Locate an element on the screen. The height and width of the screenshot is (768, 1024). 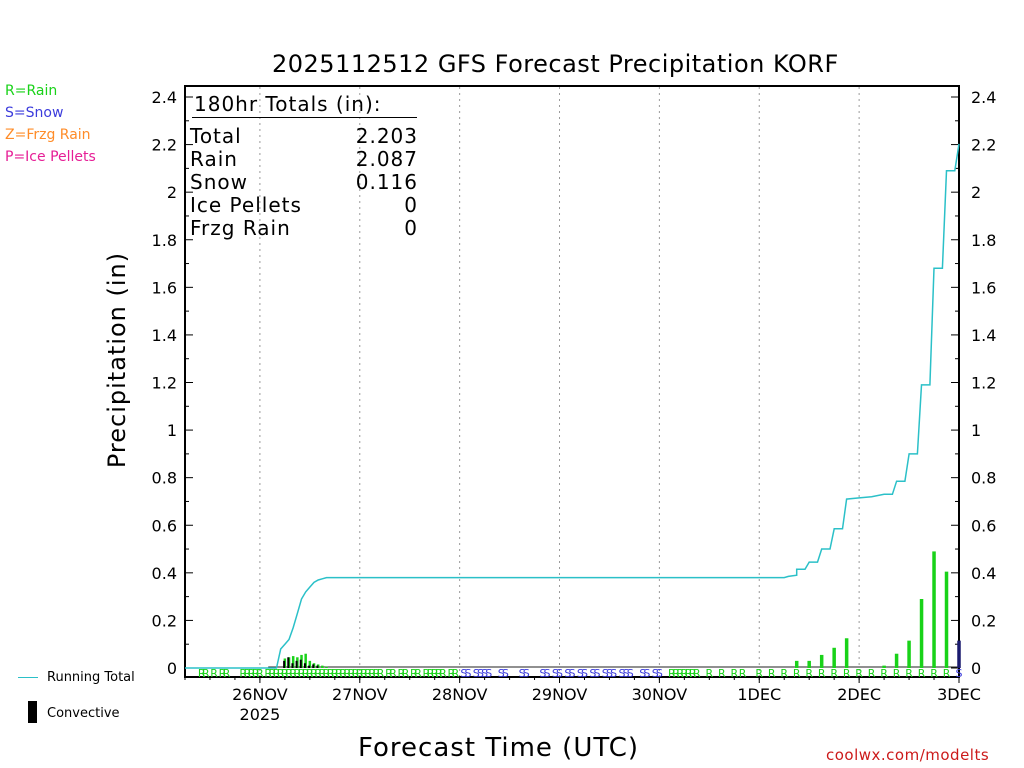
x-tick-sublabel: 2025 is located at coordinates (260, 714).